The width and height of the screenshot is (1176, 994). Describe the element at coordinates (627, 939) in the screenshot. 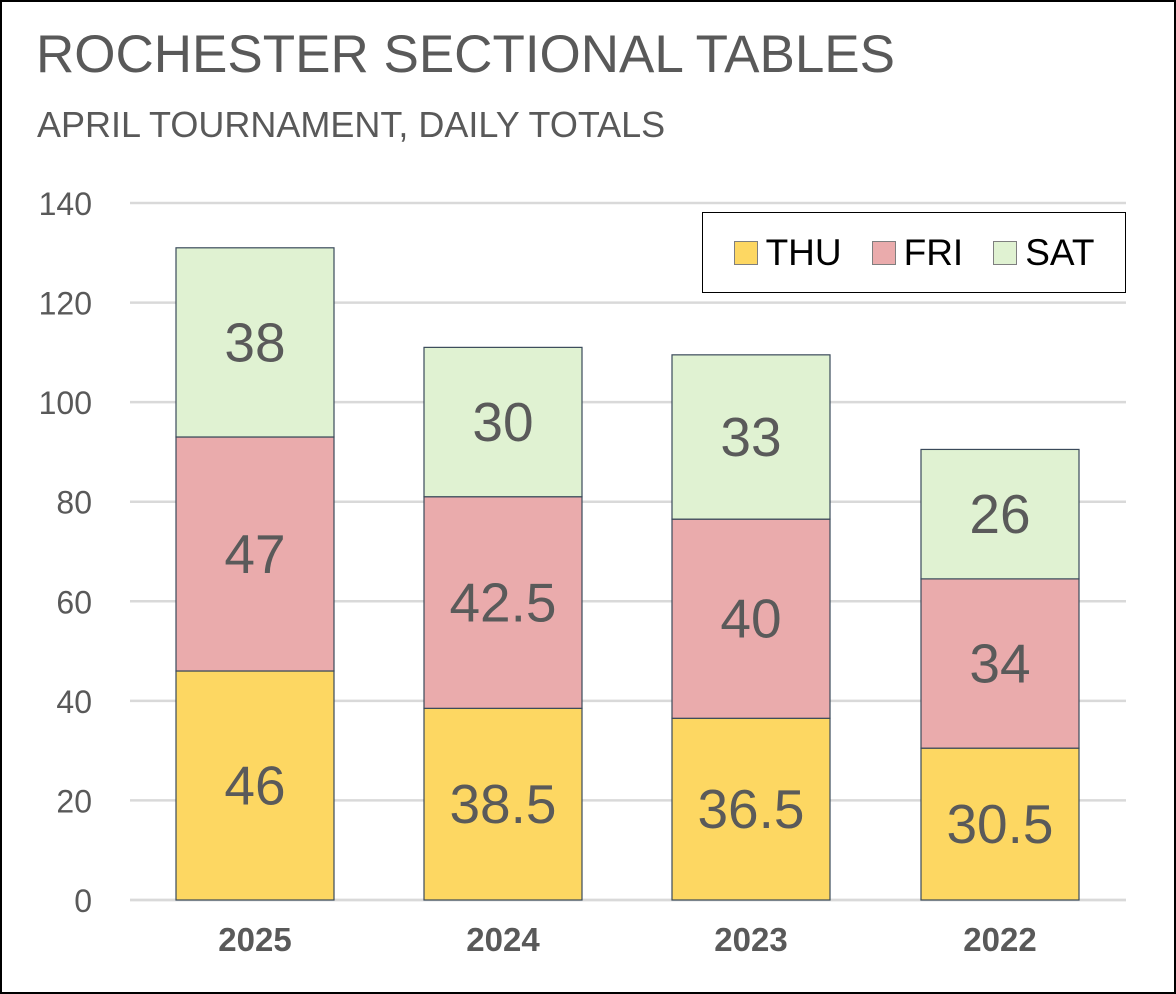

I see `x-axis-ticks: 2025 2024 2023 2022` at that location.